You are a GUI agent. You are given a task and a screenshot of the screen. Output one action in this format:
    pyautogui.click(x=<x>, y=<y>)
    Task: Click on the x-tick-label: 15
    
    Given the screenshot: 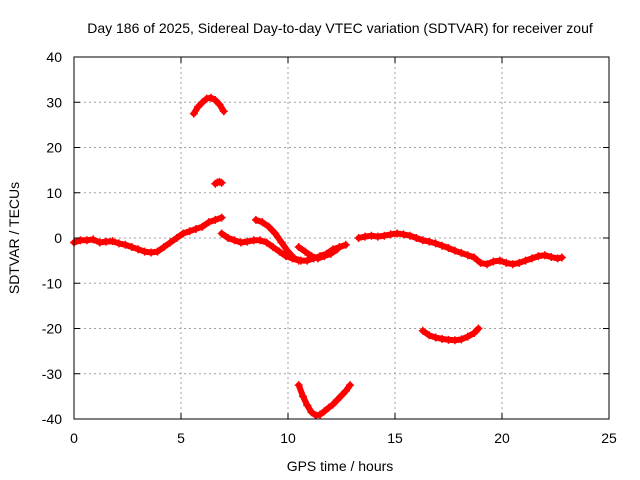 What is the action you would take?
    pyautogui.click(x=395, y=438)
    